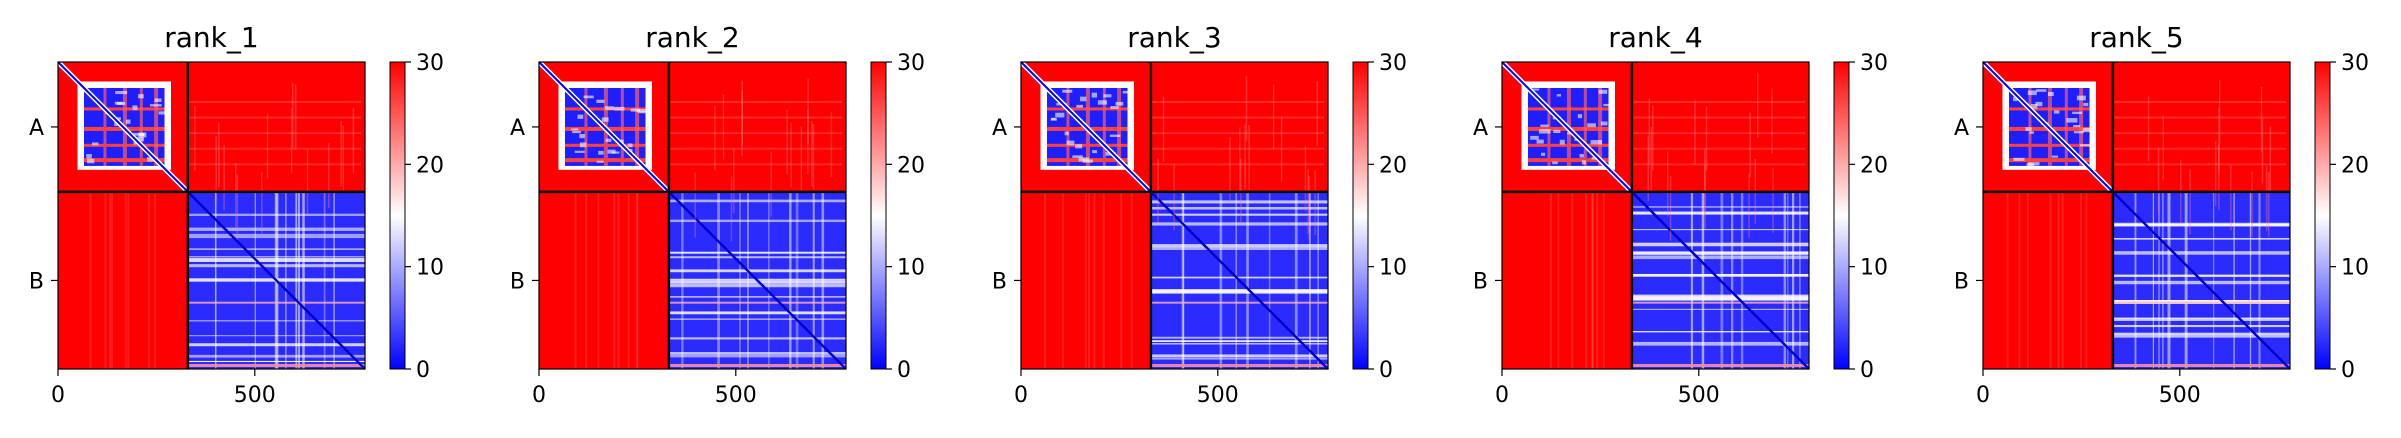  I want to click on block-B-B, so click(1720, 280).